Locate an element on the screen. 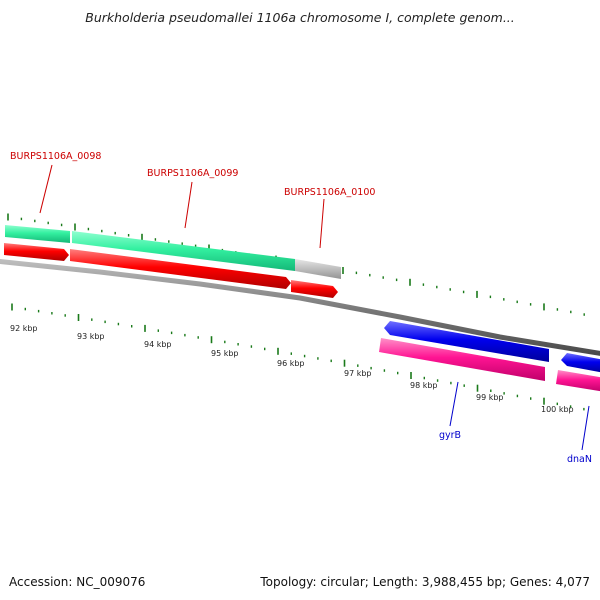  ruler-label: 99 kbp is located at coordinates (490, 397).